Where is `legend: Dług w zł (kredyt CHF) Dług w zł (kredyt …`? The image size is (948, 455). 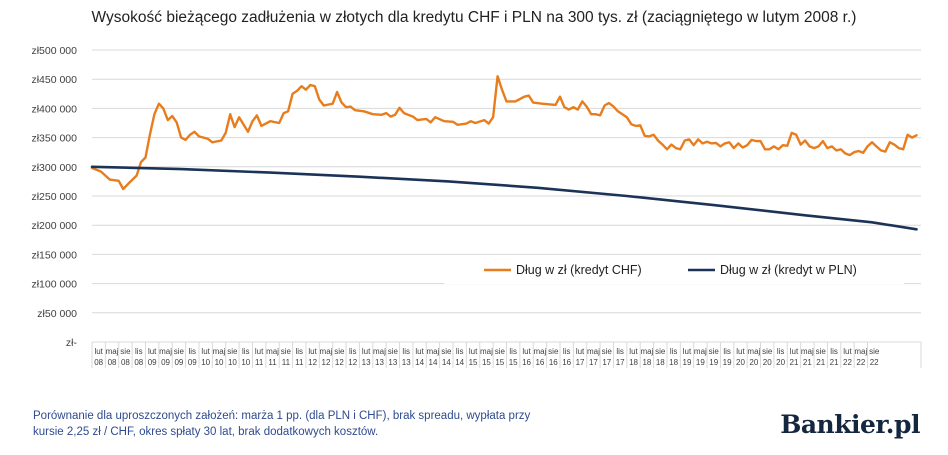 legend: Dług w zł (kredyt CHF) Dług w zł (kredyt … is located at coordinates (670, 270).